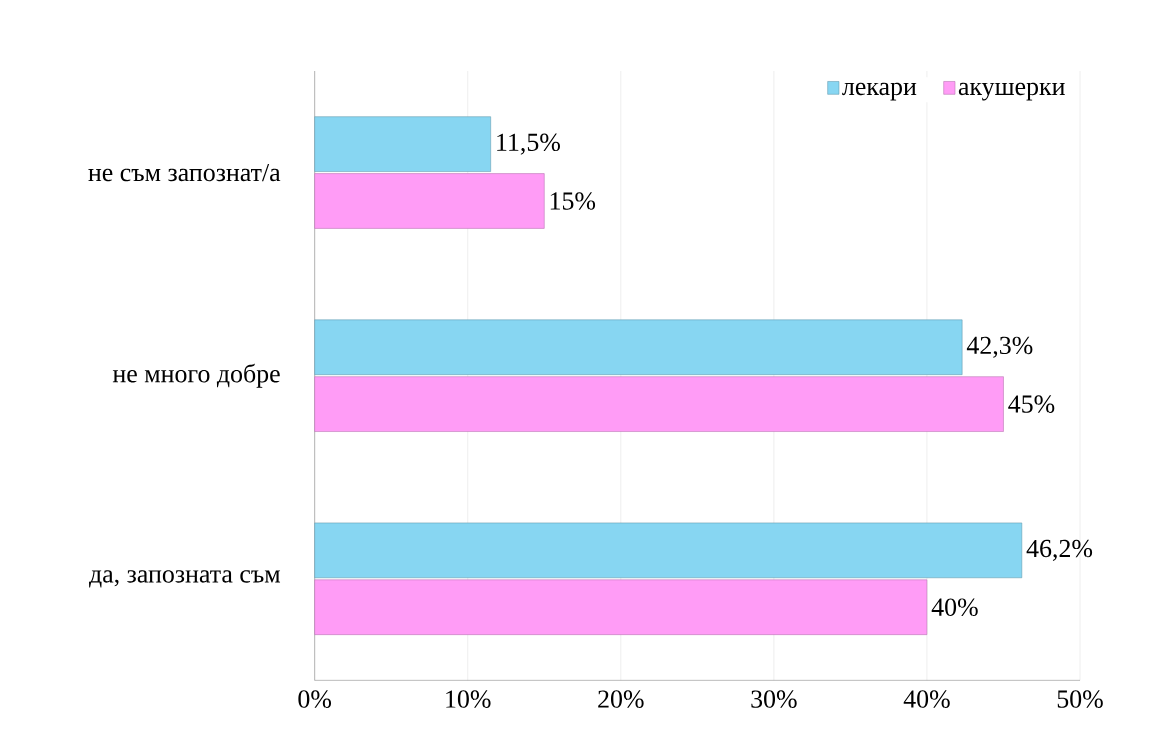 The width and height of the screenshot is (1174, 747). What do you see at coordinates (774, 699) in the screenshot?
I see `x-tick-label: 30%` at bounding box center [774, 699].